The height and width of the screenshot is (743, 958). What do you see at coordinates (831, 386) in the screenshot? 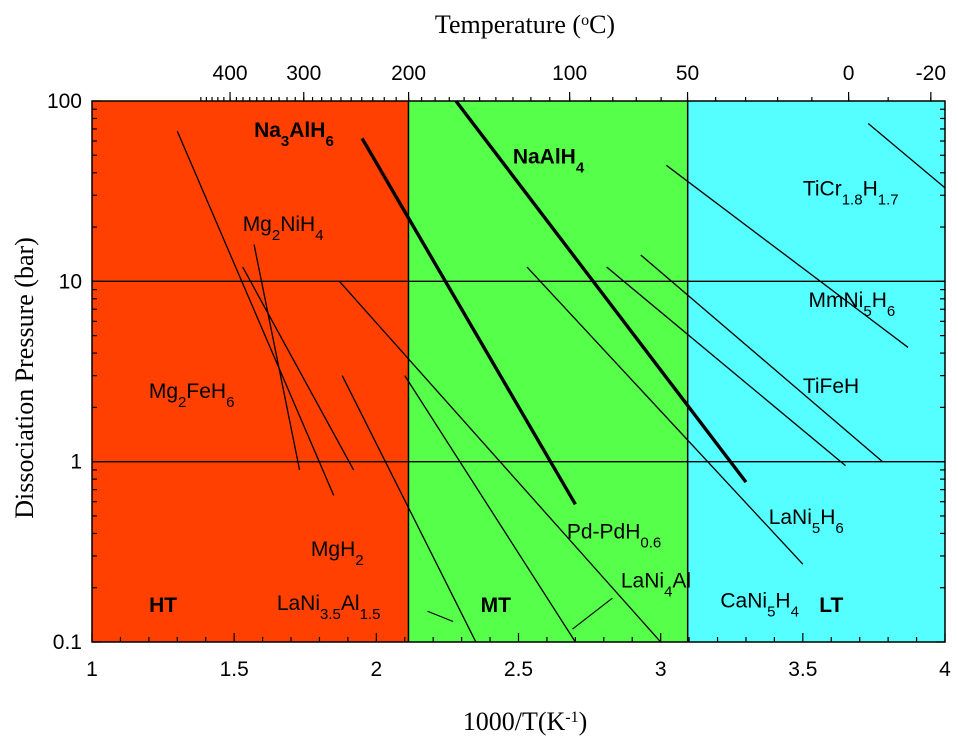
I see `series-label-tifeh: TiFeH` at bounding box center [831, 386].